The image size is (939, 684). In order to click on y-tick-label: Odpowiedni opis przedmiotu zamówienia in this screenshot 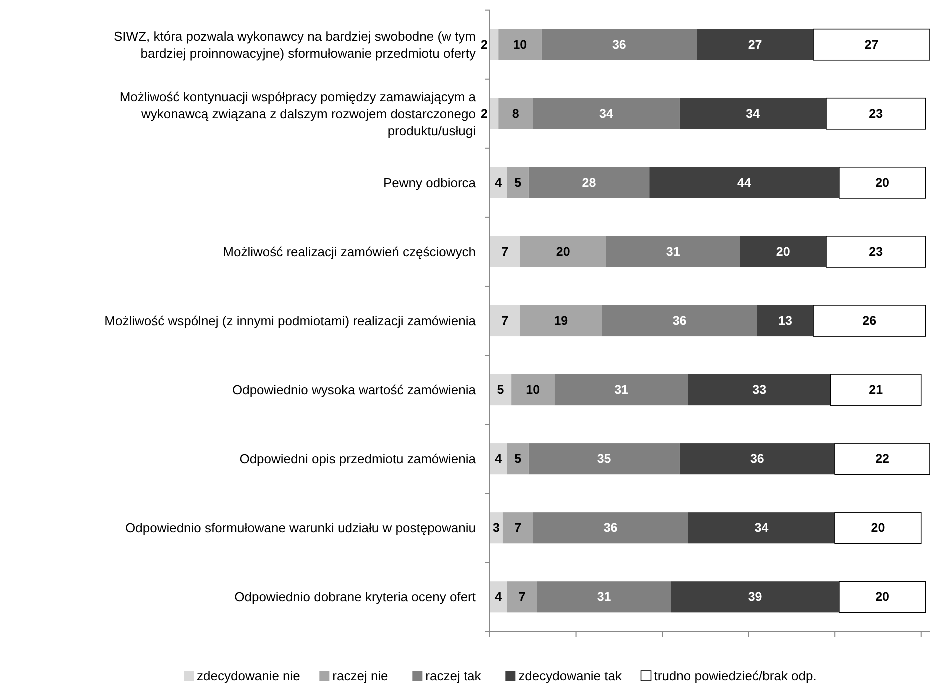, I will do `click(358, 459)`.